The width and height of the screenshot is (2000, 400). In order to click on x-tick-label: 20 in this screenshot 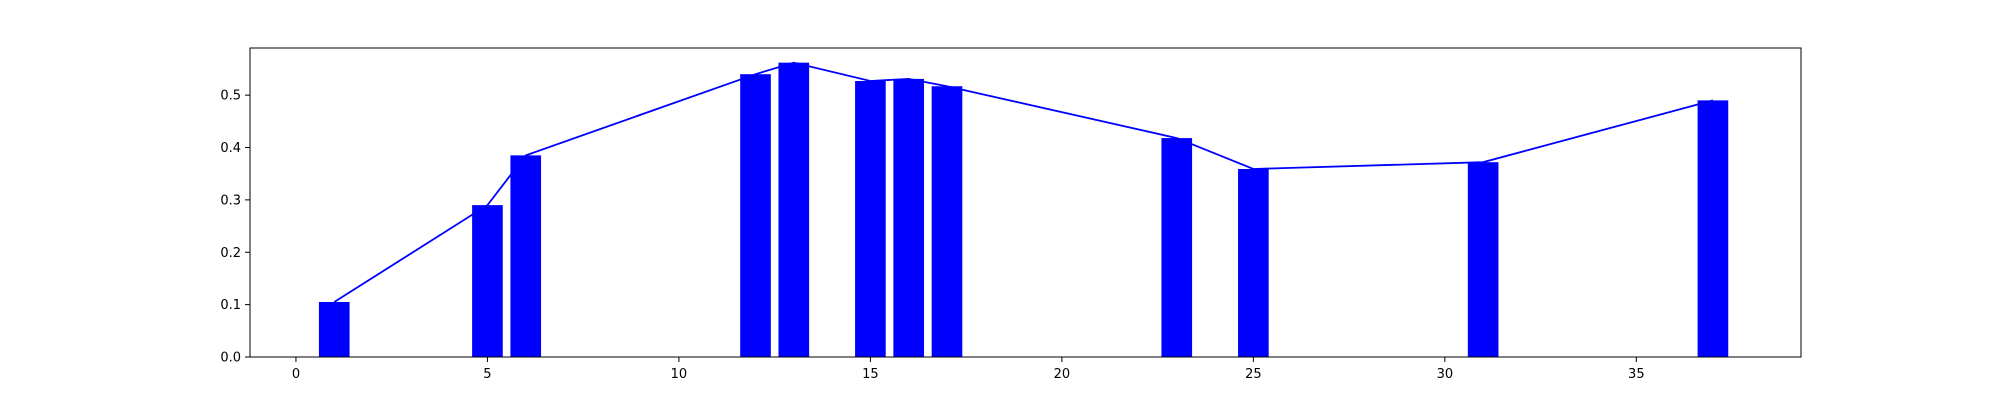, I will do `click(1062, 374)`.